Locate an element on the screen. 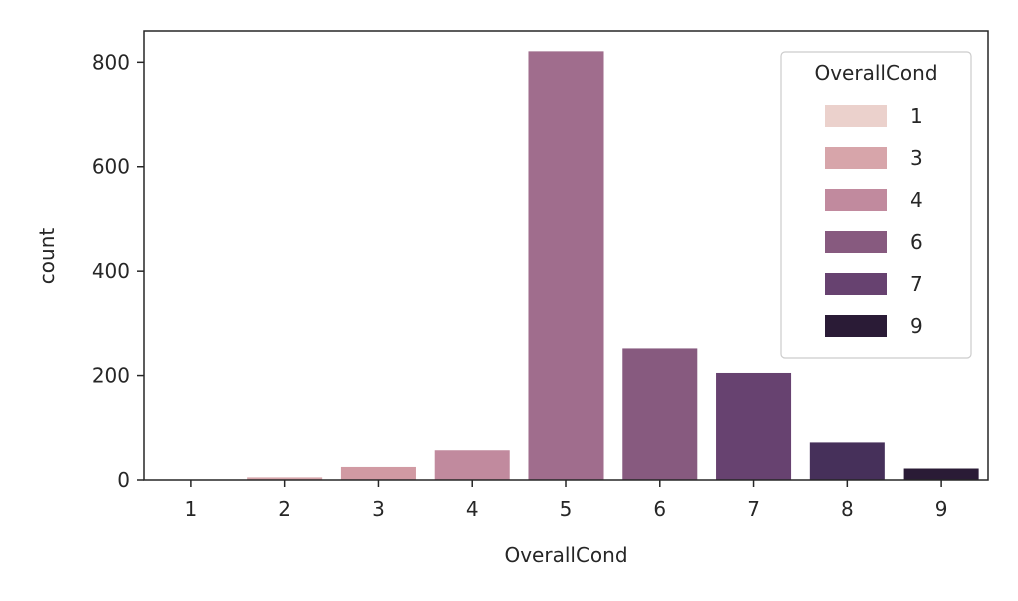 The width and height of the screenshot is (1018, 601). x-tick-label: 6 is located at coordinates (659, 509).